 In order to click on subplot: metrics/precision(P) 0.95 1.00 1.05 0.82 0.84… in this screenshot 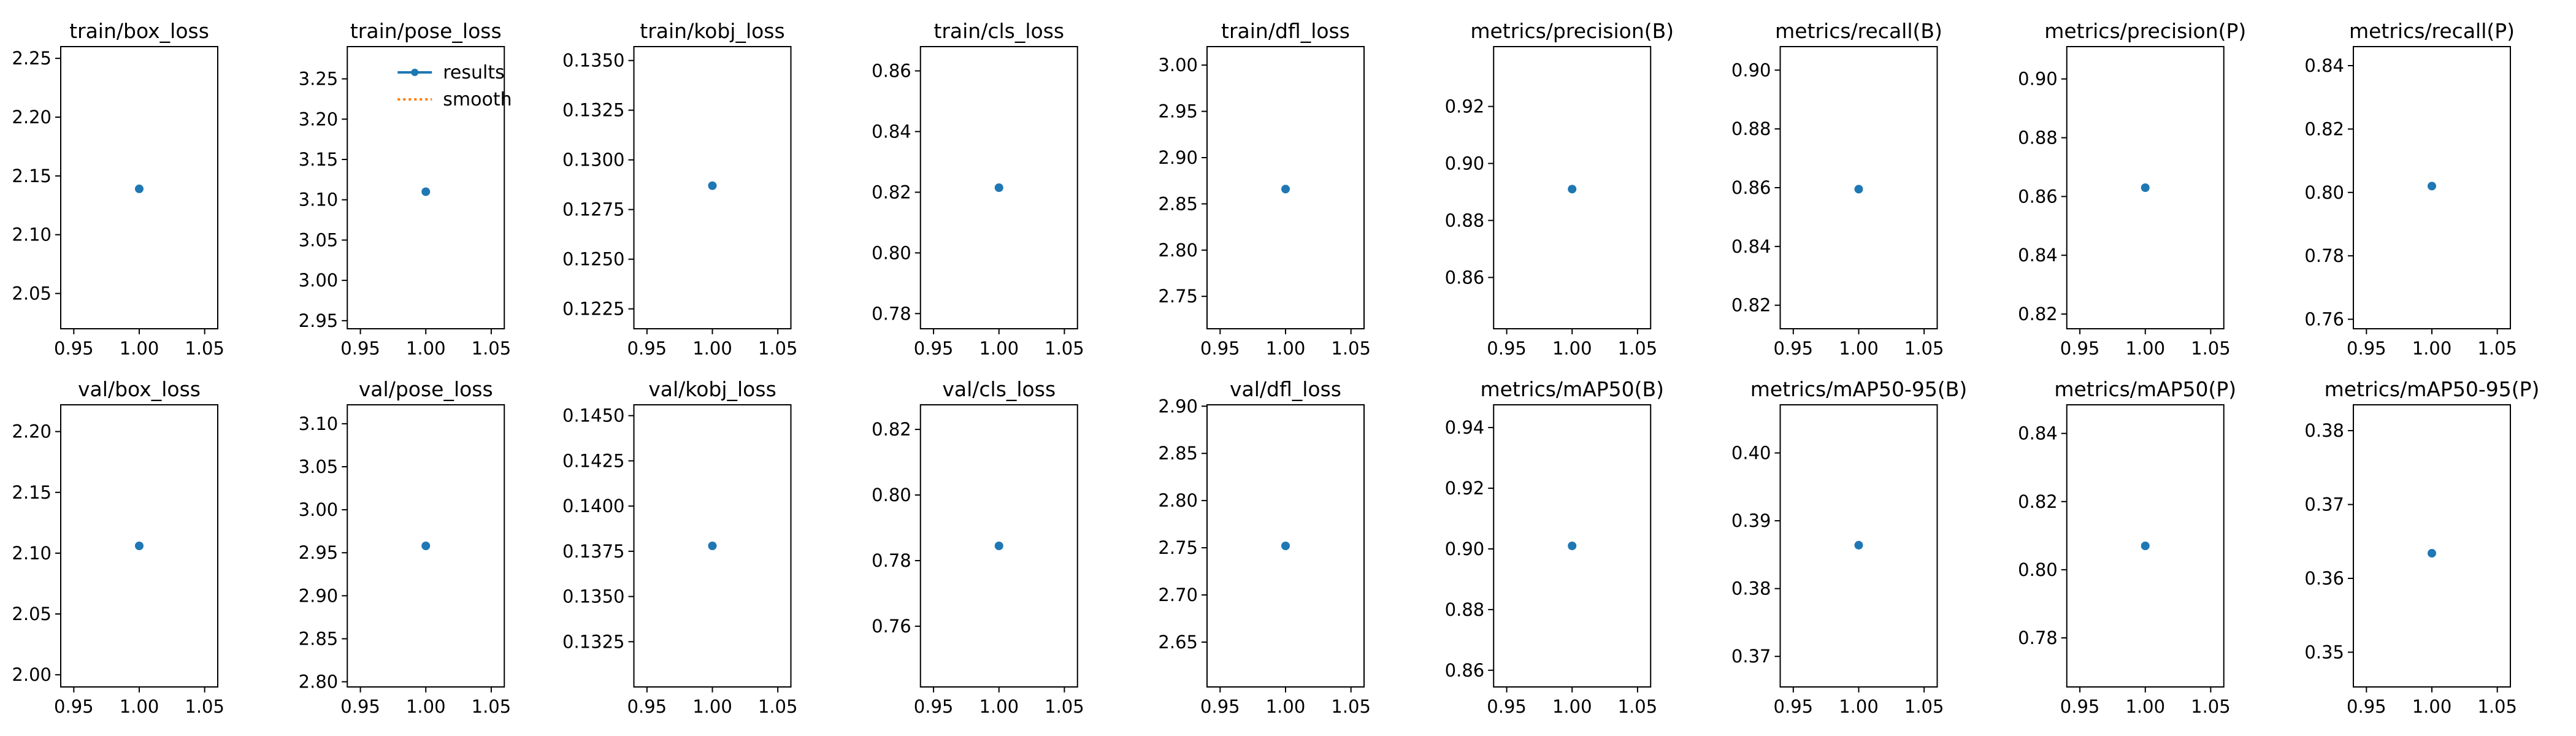, I will do `click(2132, 189)`.